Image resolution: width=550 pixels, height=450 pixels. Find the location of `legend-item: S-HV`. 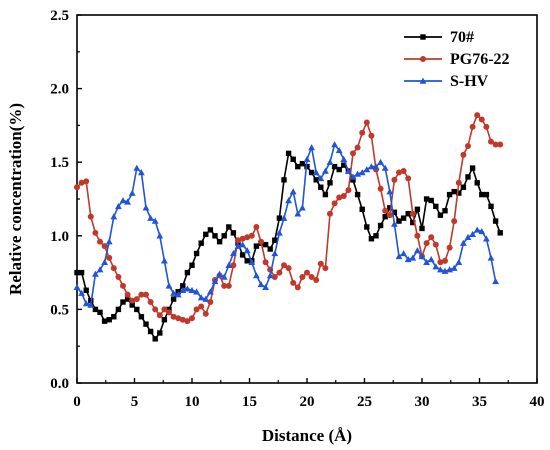

legend-item: S-HV is located at coordinates (446, 81).